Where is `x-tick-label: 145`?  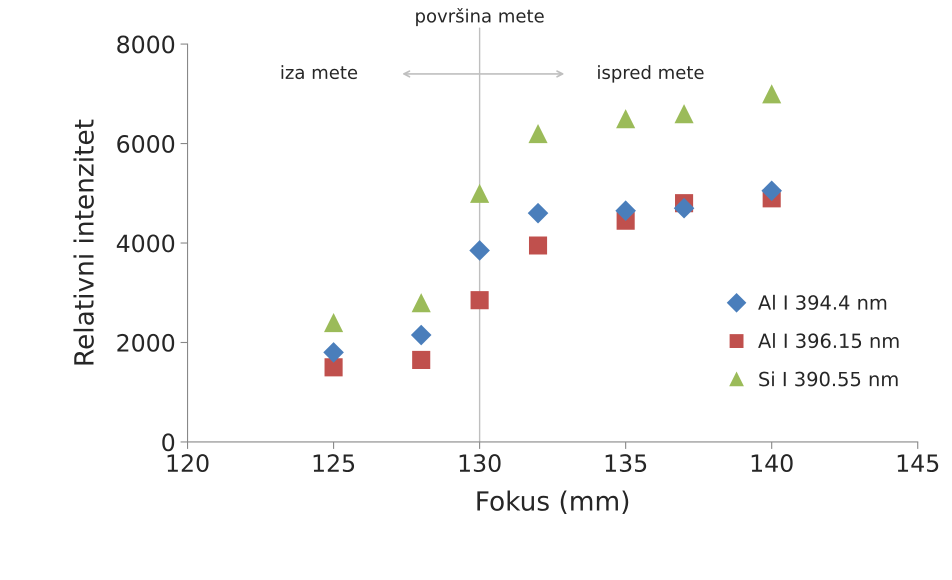
x-tick-label: 145 is located at coordinates (918, 463).